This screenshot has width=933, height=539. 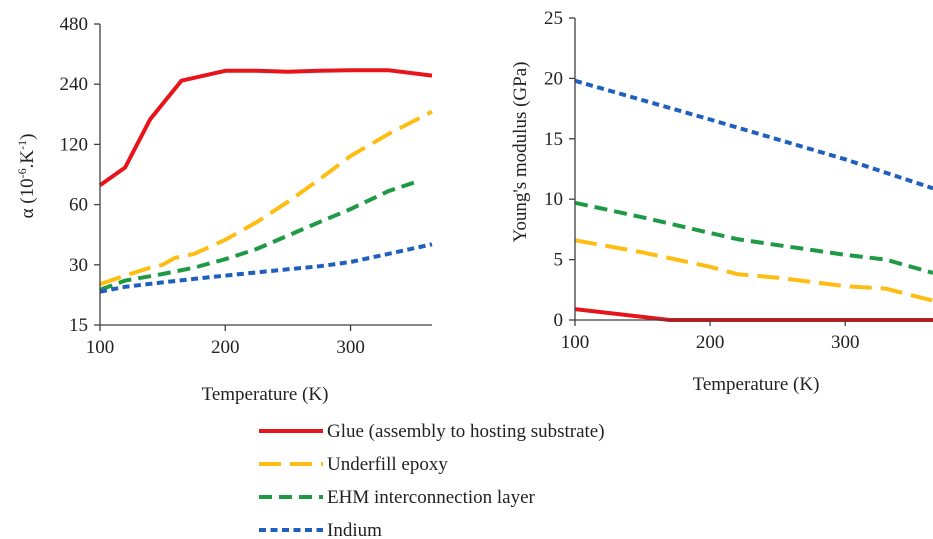 I want to click on cte-series-glue, so click(x=265, y=127).